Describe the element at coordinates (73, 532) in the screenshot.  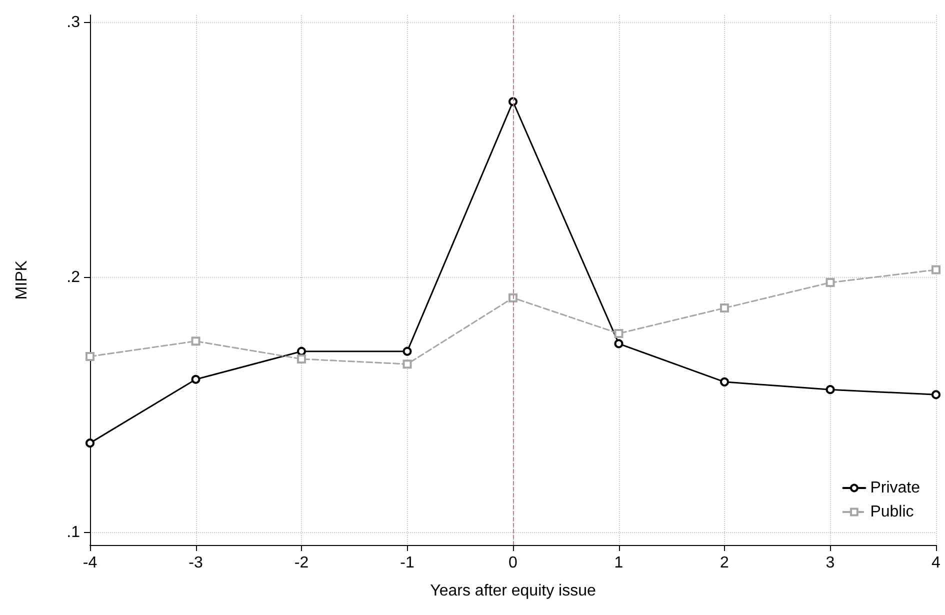
I see `y-tick-label: .1` at that location.